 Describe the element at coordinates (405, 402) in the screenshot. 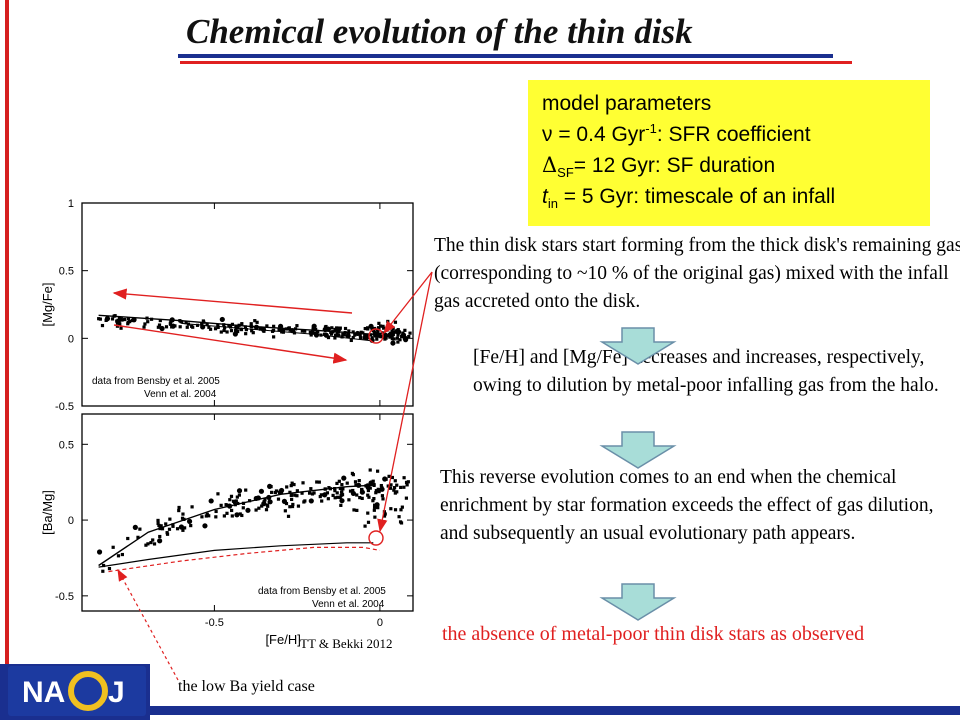

I see `arrow-to-bottom-circle` at that location.